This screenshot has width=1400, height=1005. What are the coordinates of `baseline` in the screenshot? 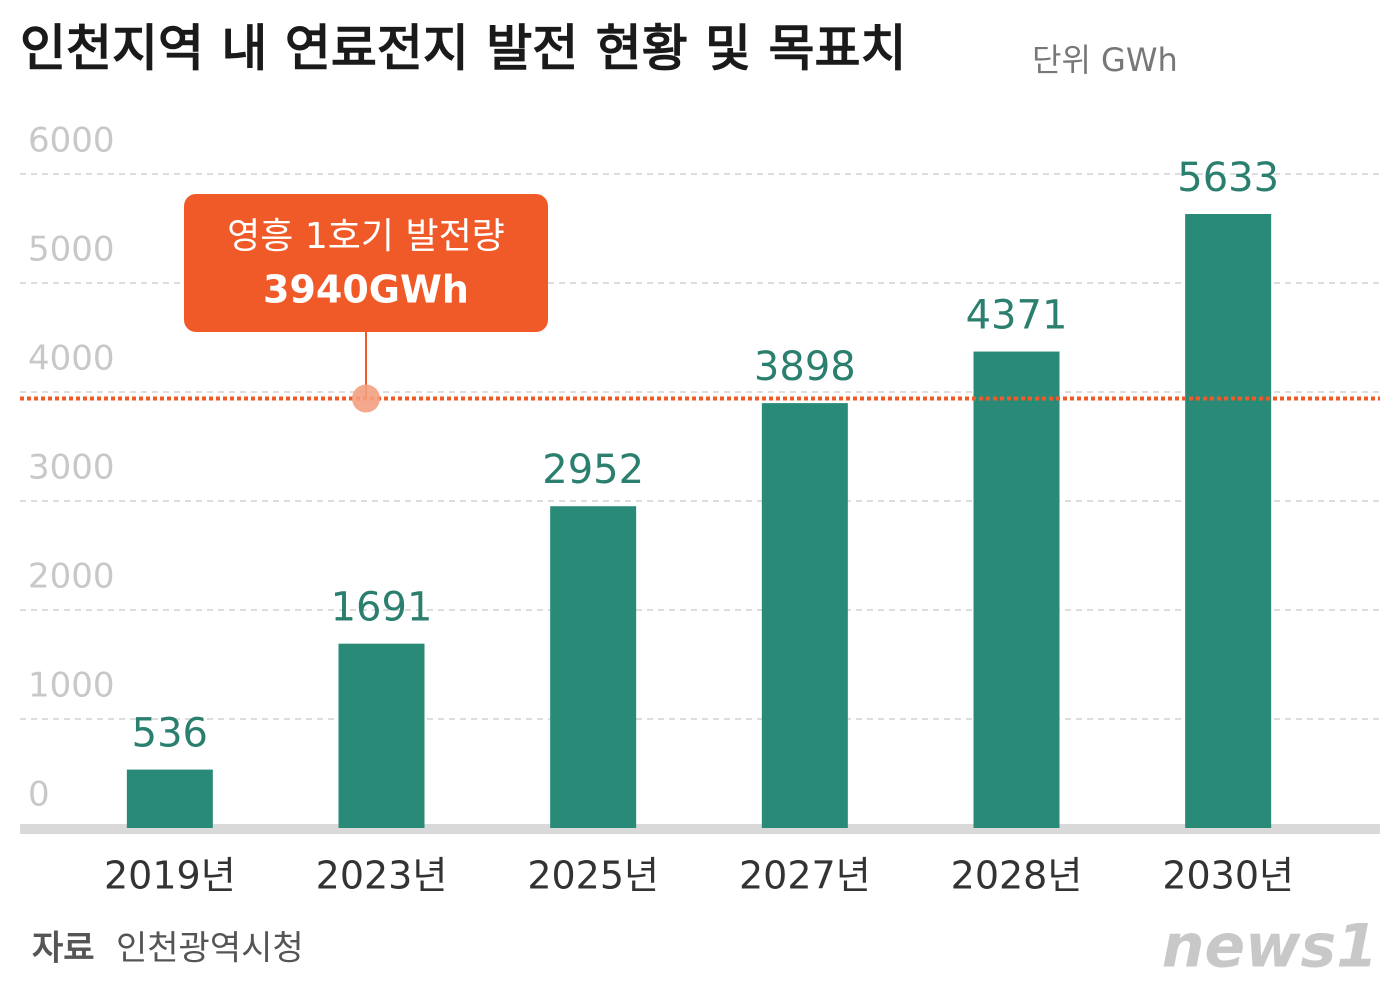 It's located at (700, 829).